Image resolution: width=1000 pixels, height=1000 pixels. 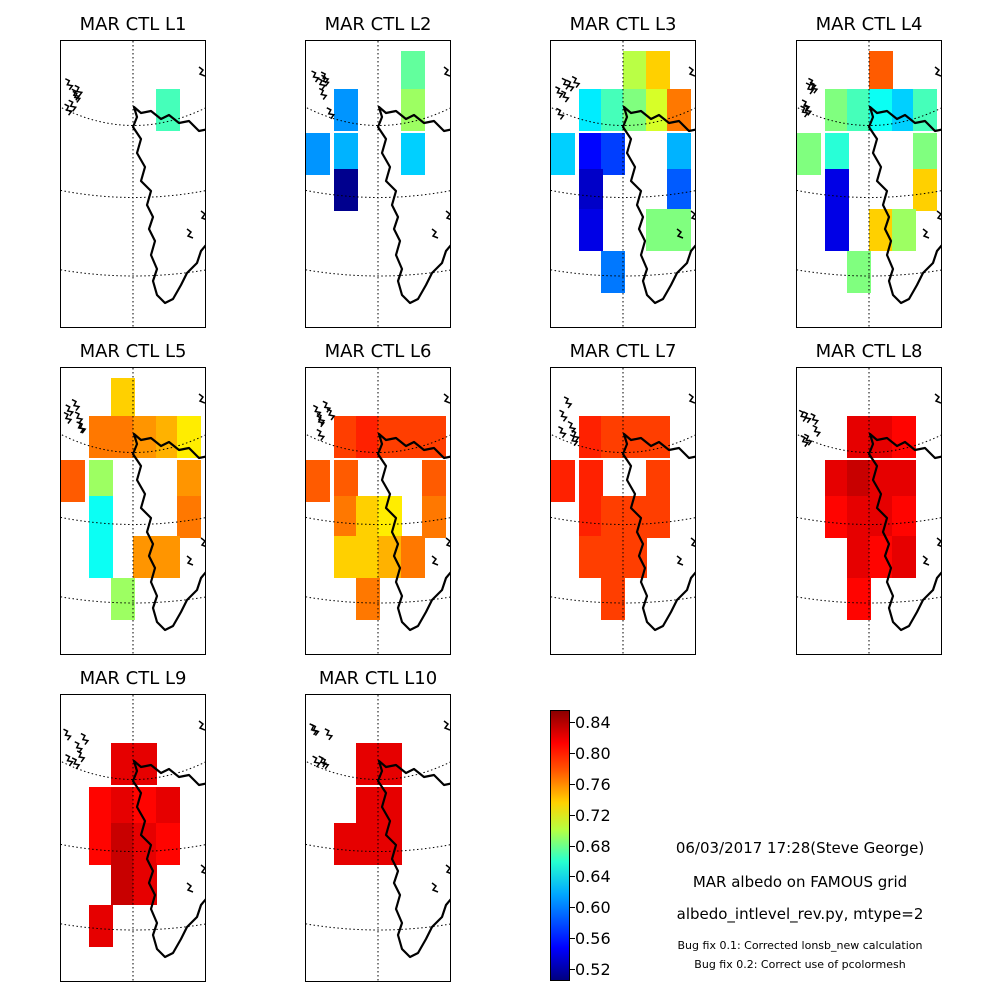 What do you see at coordinates (133, 24) in the screenshot?
I see `panel-title: MAR CTL L1` at bounding box center [133, 24].